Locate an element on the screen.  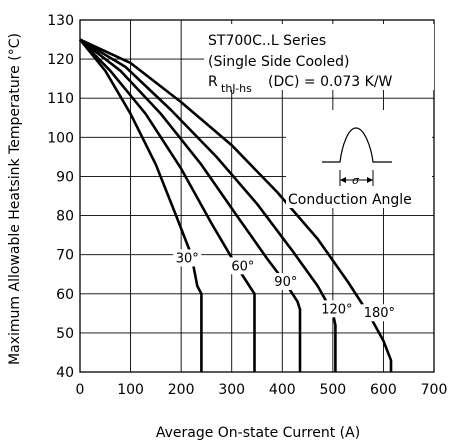
cooling-note: (Single Side Cooled) is located at coordinates (278, 62).